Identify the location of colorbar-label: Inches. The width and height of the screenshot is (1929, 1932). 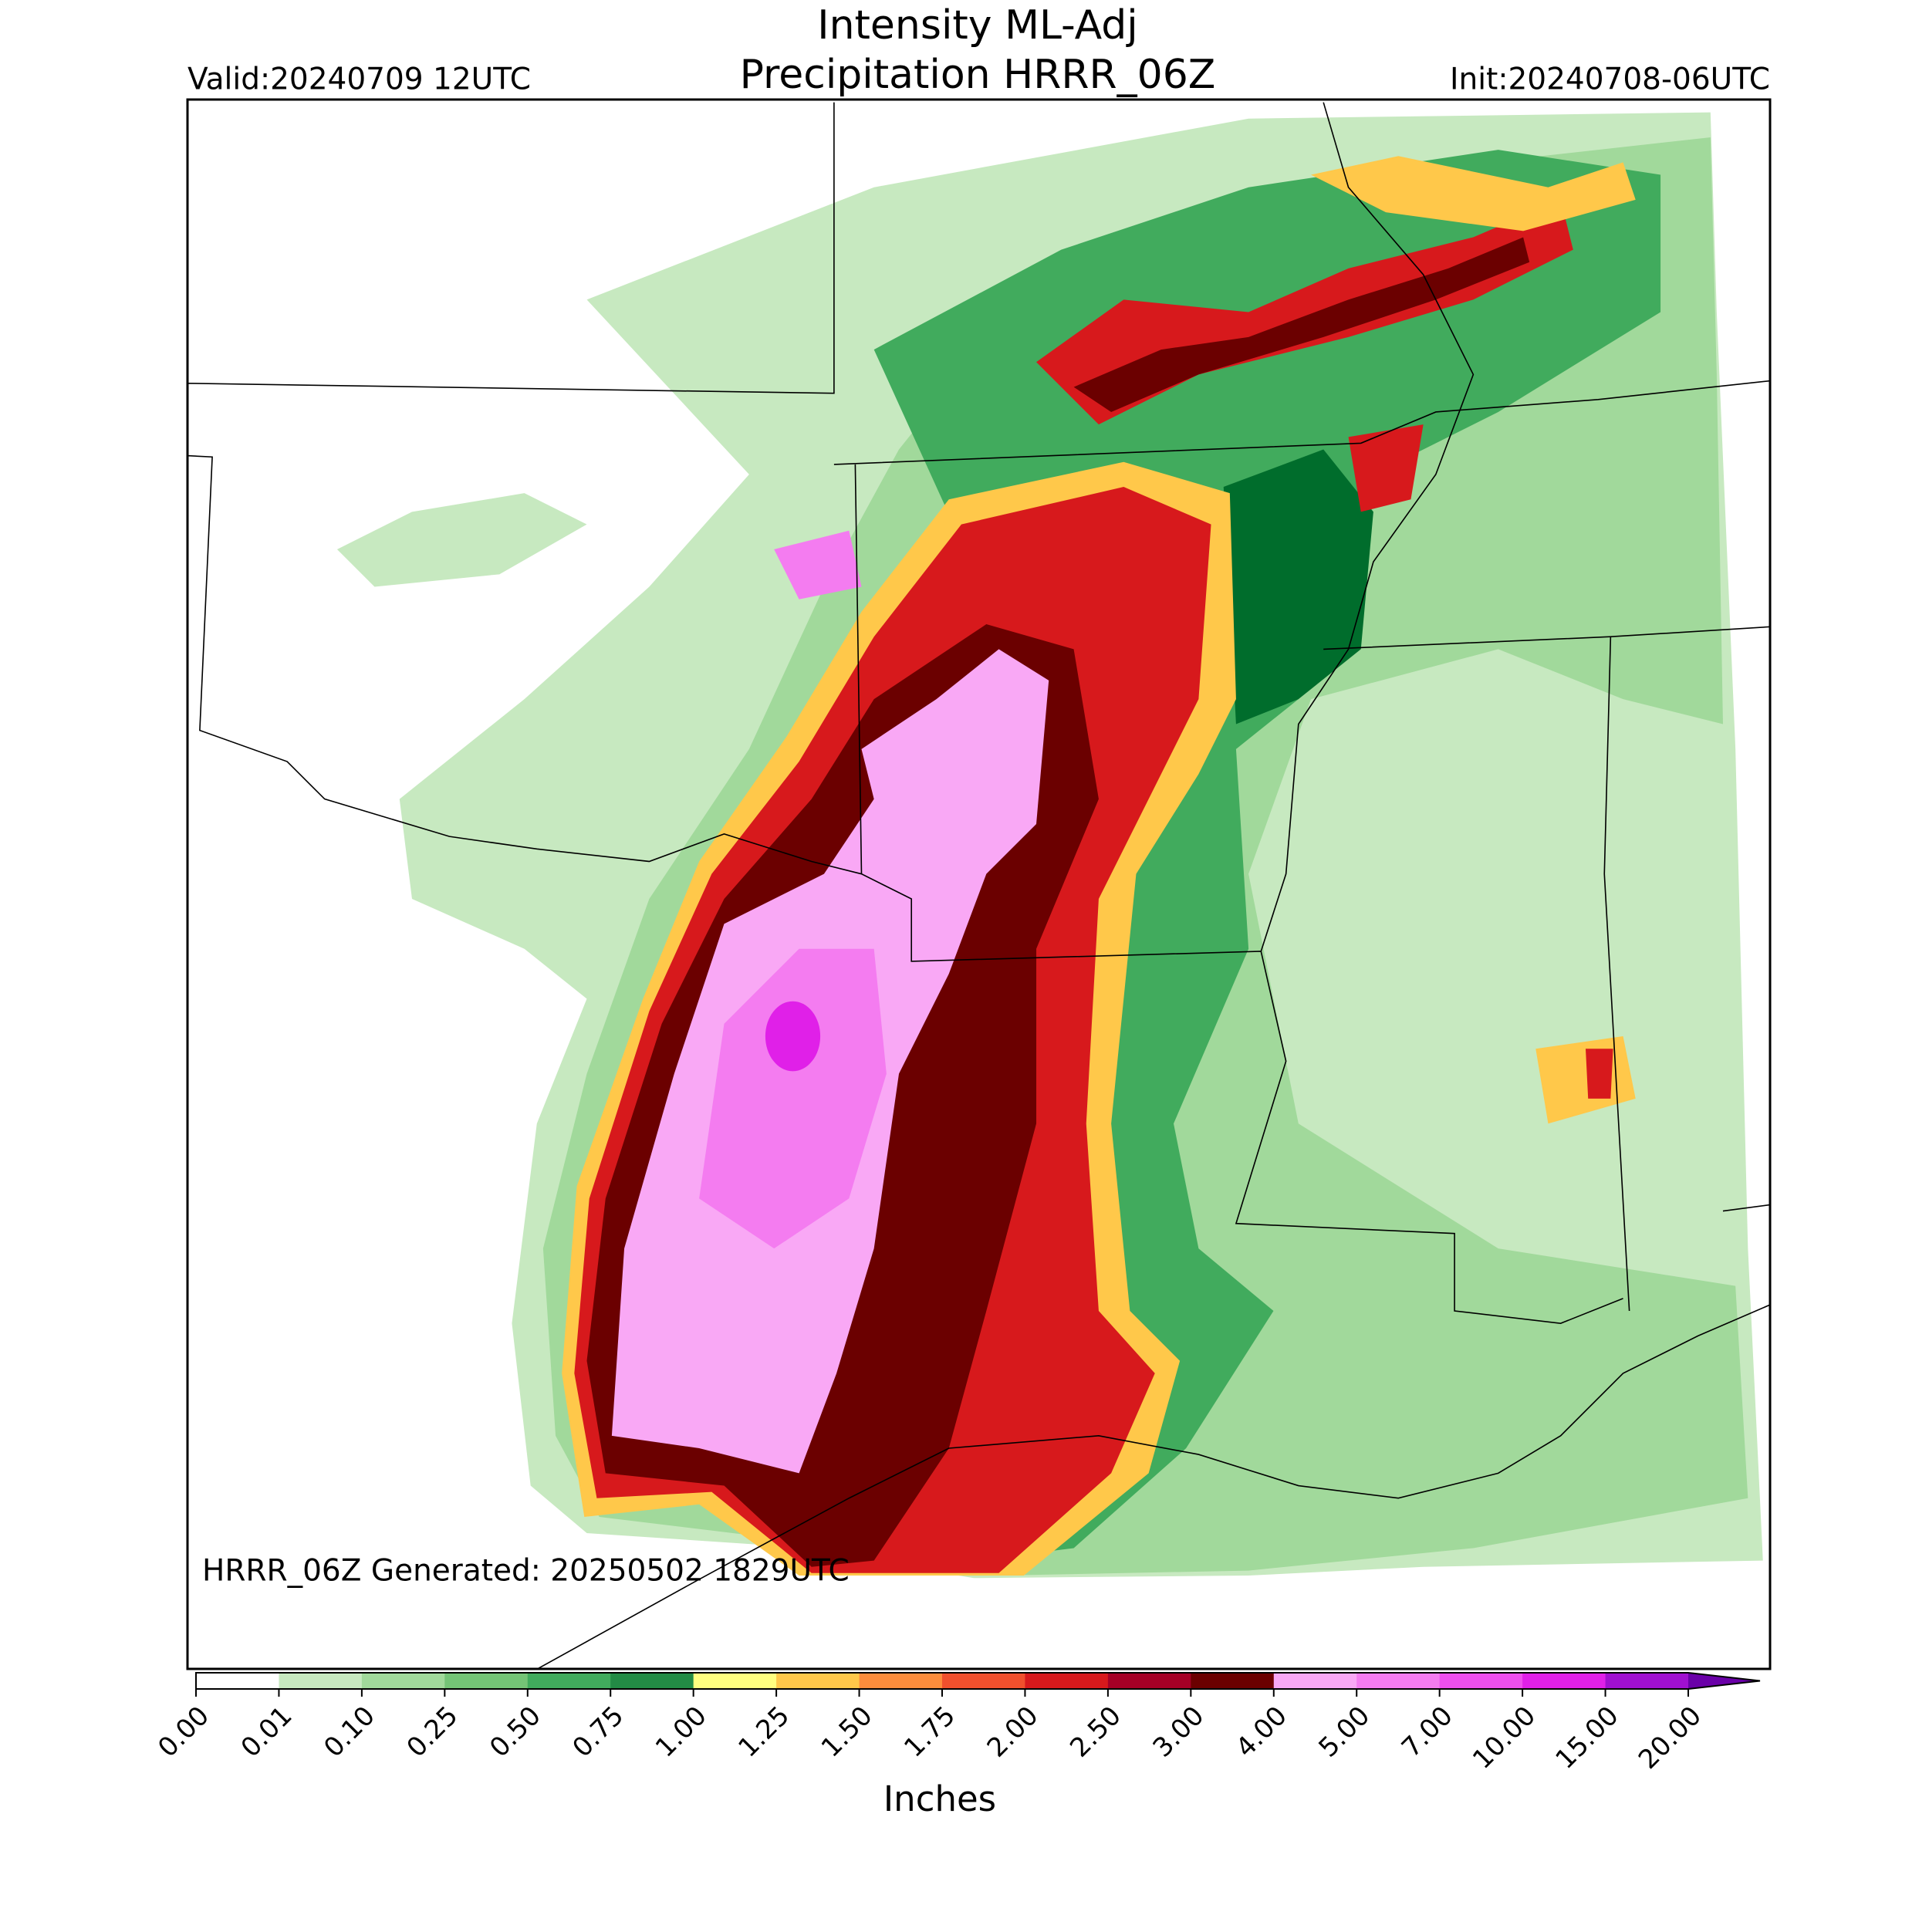
(939, 1798).